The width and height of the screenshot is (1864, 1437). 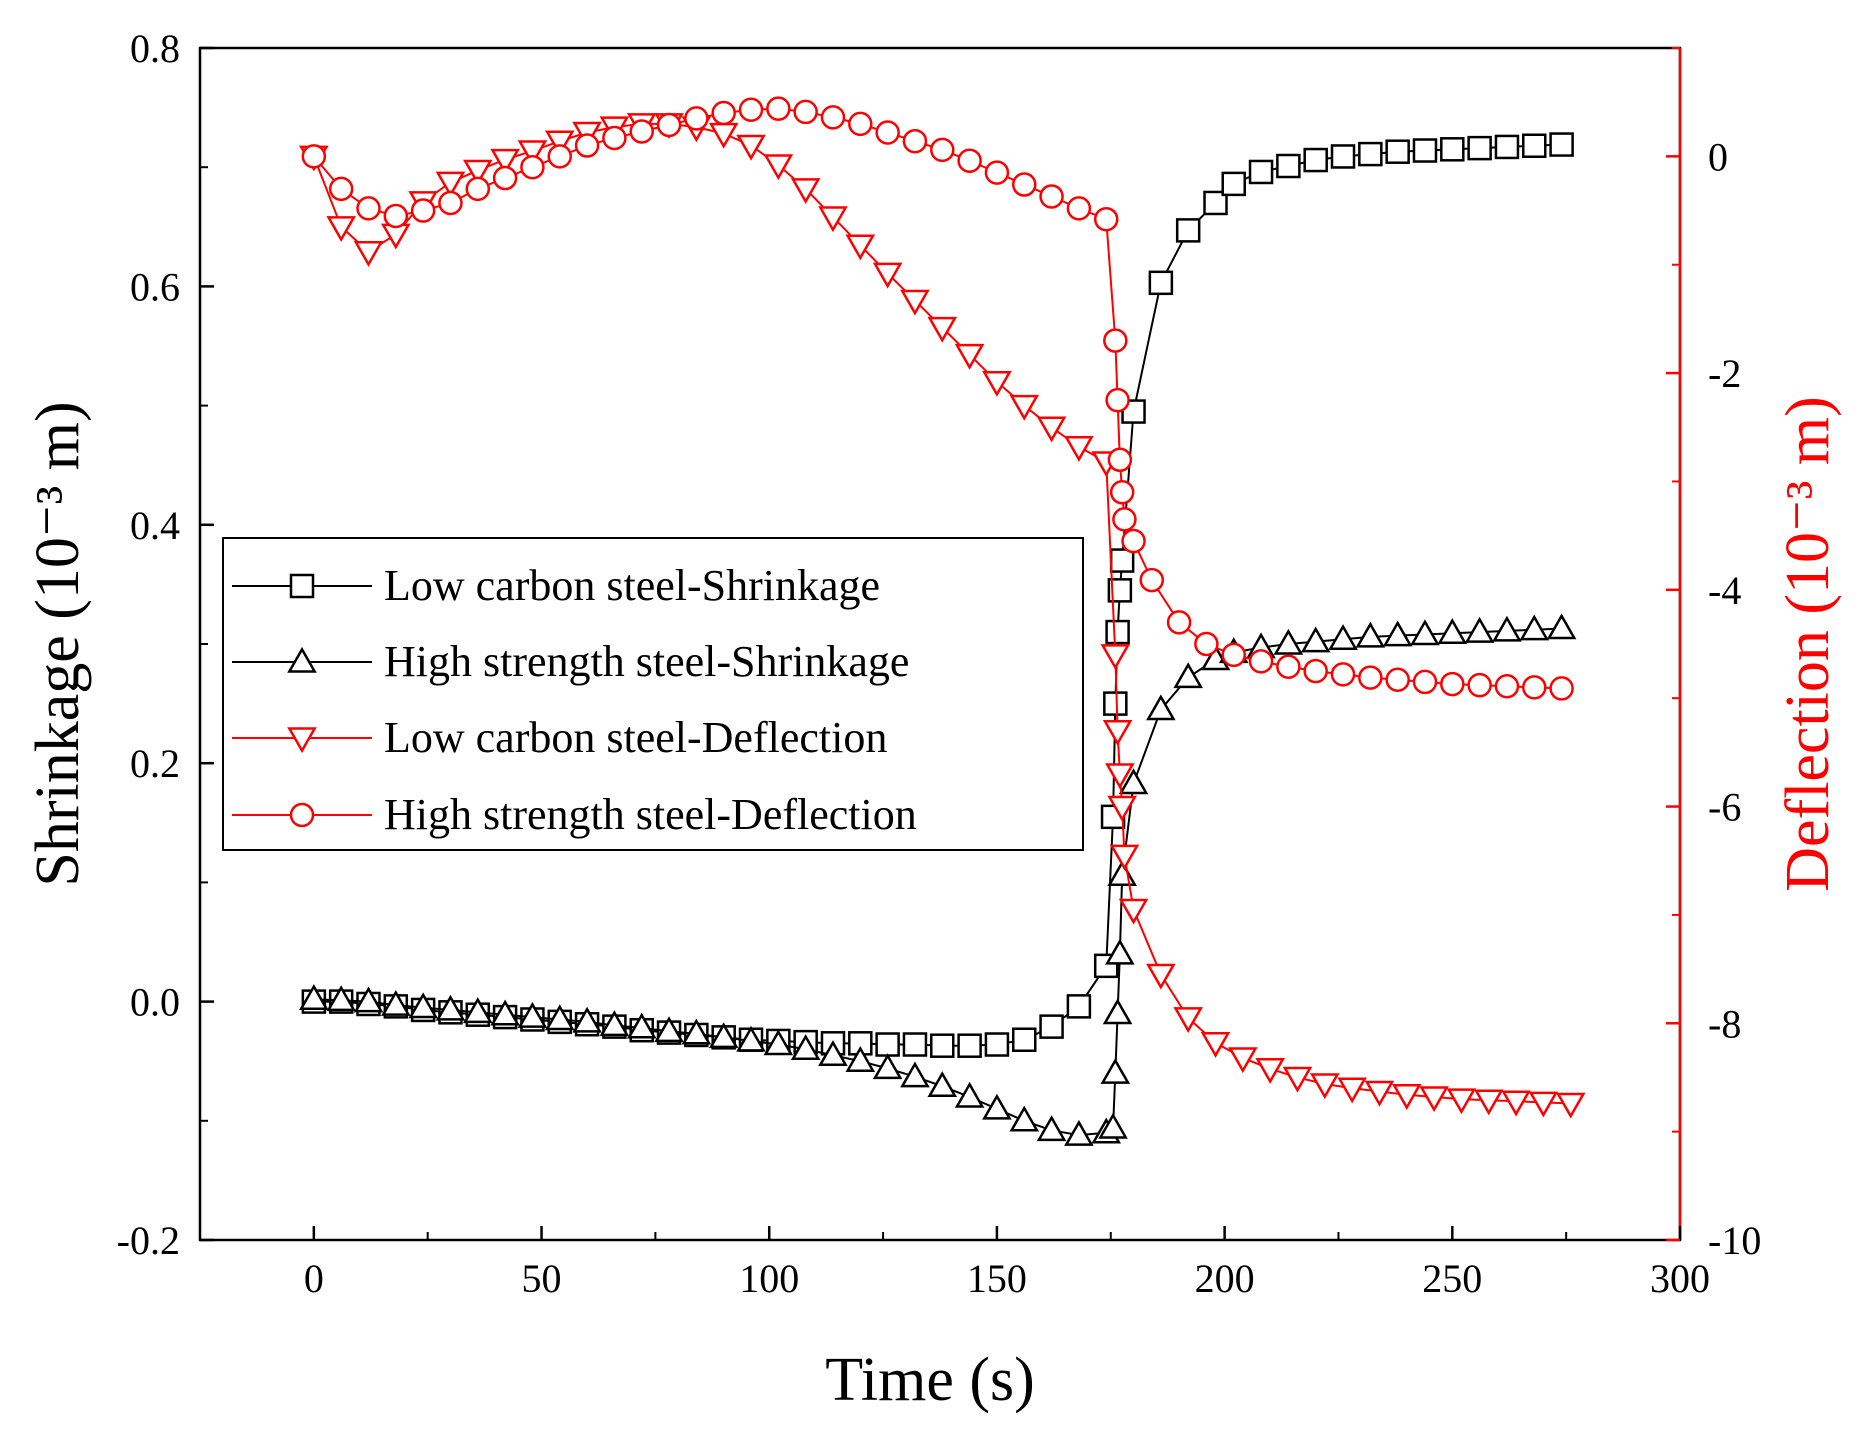 What do you see at coordinates (632, 585) in the screenshot?
I see `legend-label: Low carbon steel-Shrinkage` at bounding box center [632, 585].